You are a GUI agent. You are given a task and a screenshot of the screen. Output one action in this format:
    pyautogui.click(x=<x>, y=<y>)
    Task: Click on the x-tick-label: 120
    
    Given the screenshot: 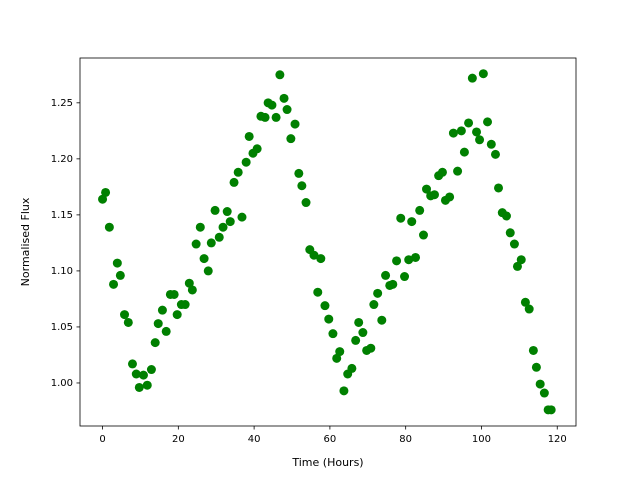 What is the action you would take?
    pyautogui.click(x=557, y=439)
    